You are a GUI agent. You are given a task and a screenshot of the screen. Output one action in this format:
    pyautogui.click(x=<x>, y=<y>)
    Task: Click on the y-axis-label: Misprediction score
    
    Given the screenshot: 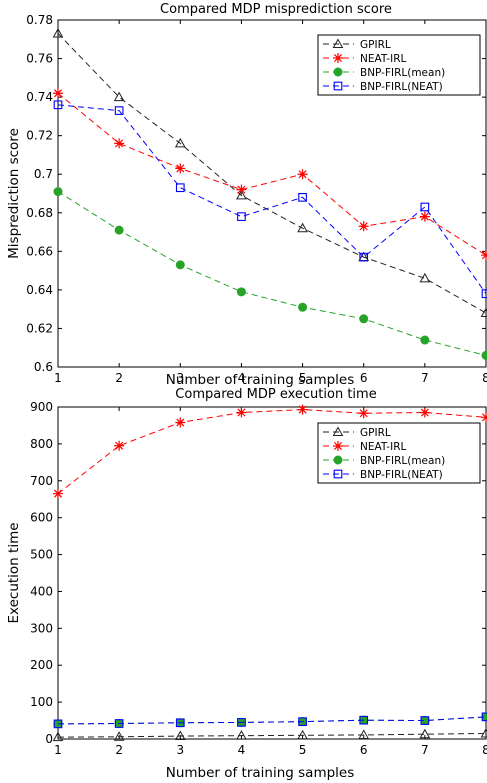 What is the action you would take?
    pyautogui.click(x=14, y=193)
    